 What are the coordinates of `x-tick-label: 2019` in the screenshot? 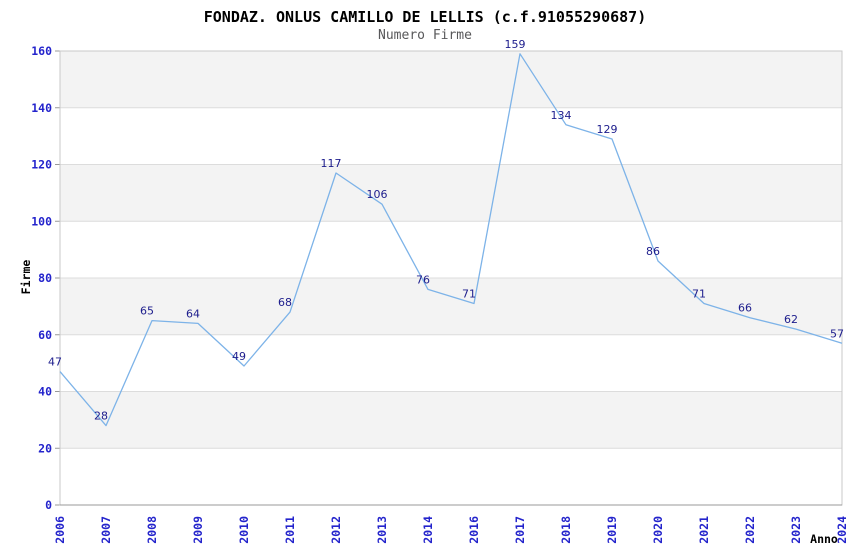 It's located at (612, 530).